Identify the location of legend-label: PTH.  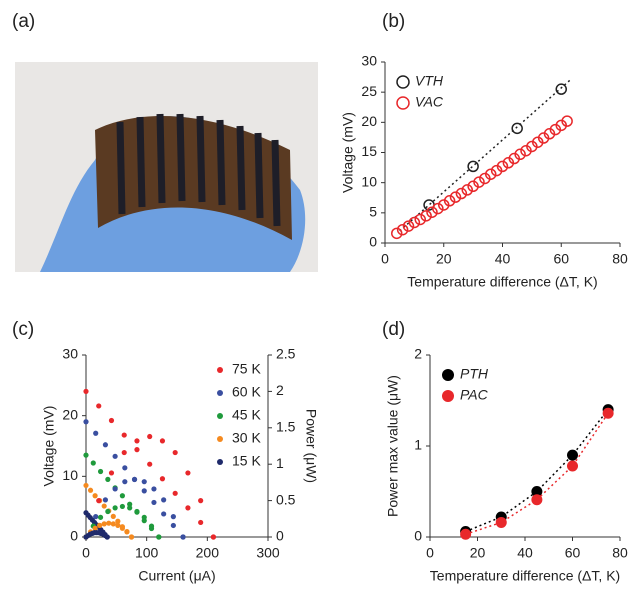
(474, 374).